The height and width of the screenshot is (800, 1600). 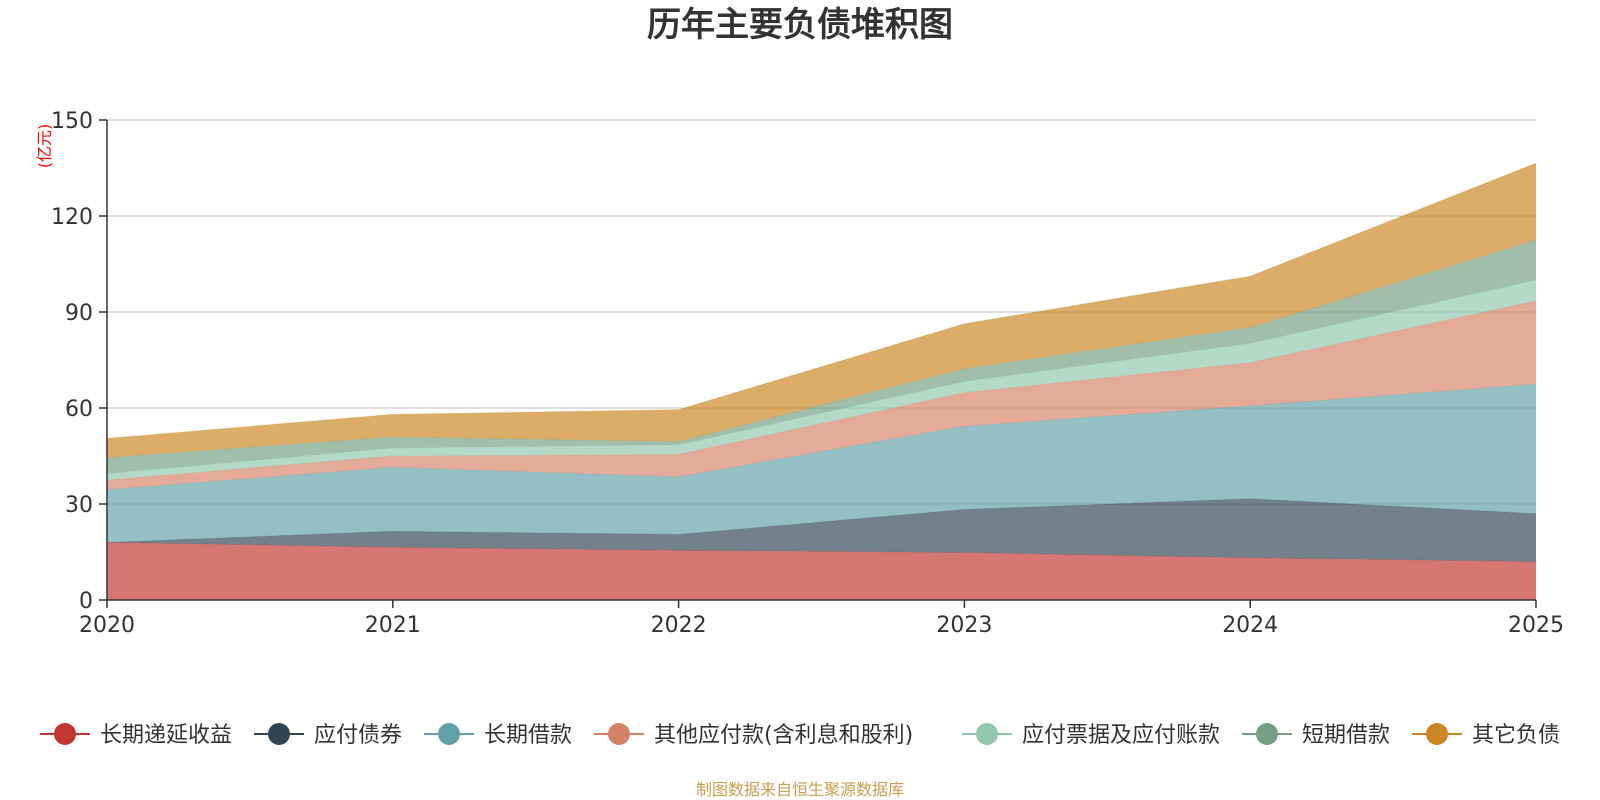 I want to click on y-tick-label: 0, so click(x=86, y=601).